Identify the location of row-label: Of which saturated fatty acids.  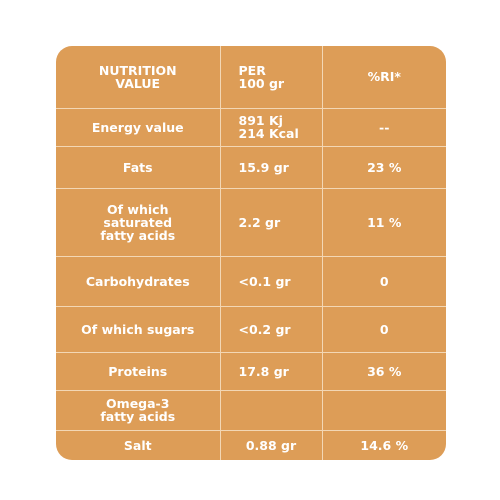
(138, 222).